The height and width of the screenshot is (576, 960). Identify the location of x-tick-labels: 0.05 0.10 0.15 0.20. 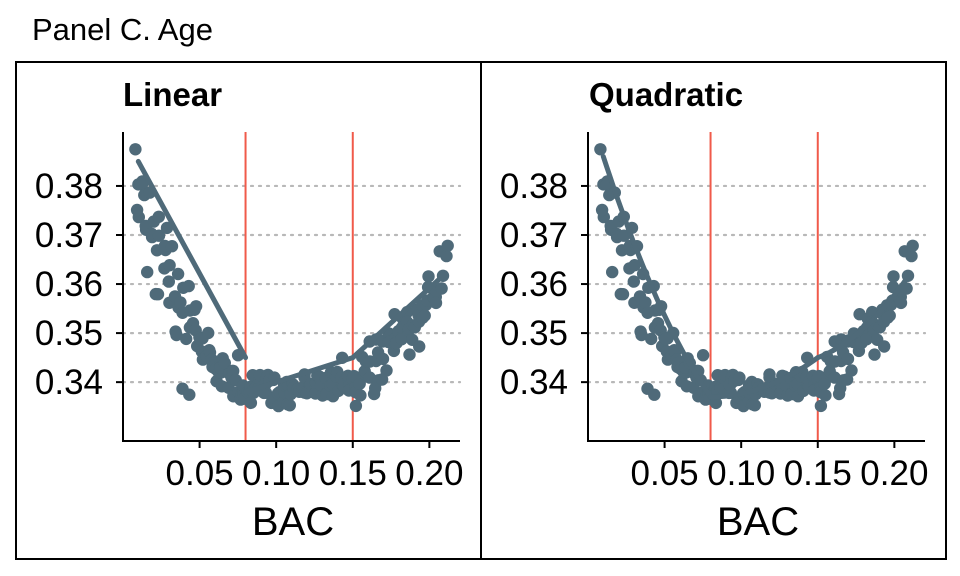
(780, 473).